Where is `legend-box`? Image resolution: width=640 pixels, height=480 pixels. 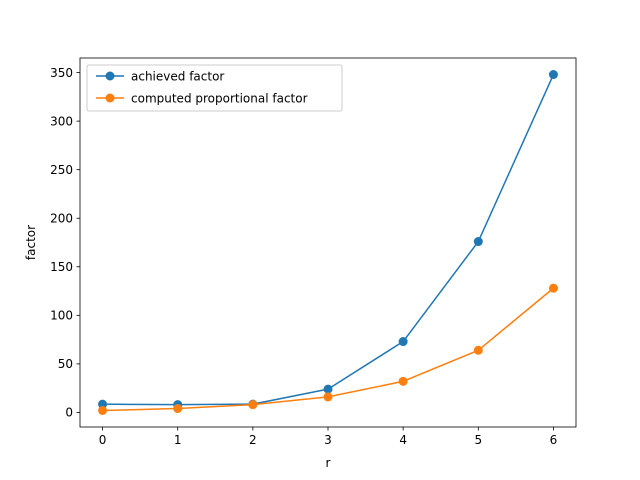
legend-box is located at coordinates (214, 88).